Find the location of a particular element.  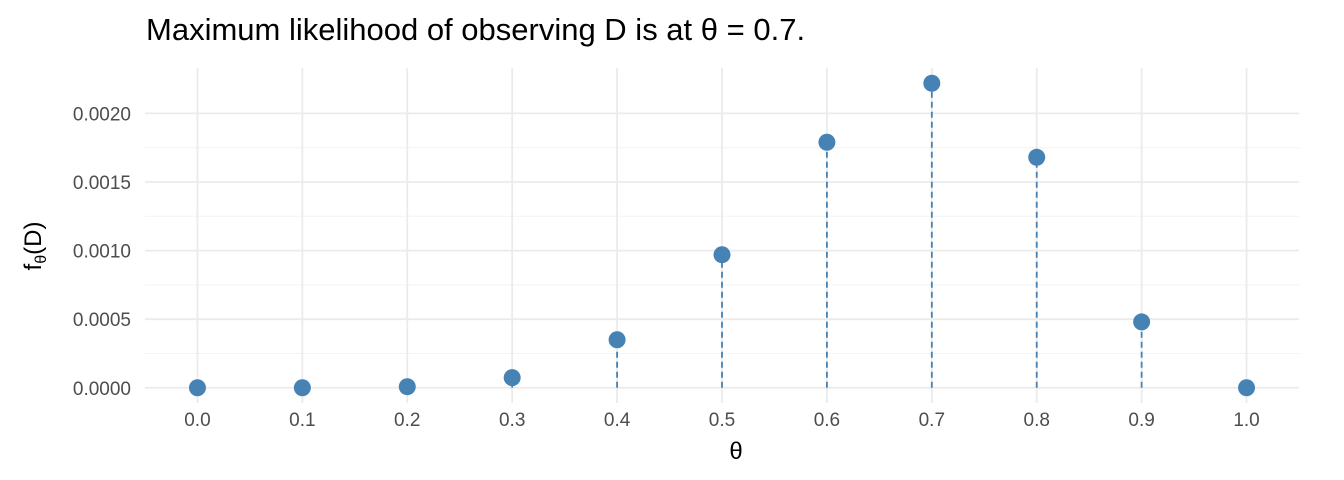

y-tick-labels: 0.0000 0.0005 0.0010 0.0015 0.0020 is located at coordinates (102, 251).